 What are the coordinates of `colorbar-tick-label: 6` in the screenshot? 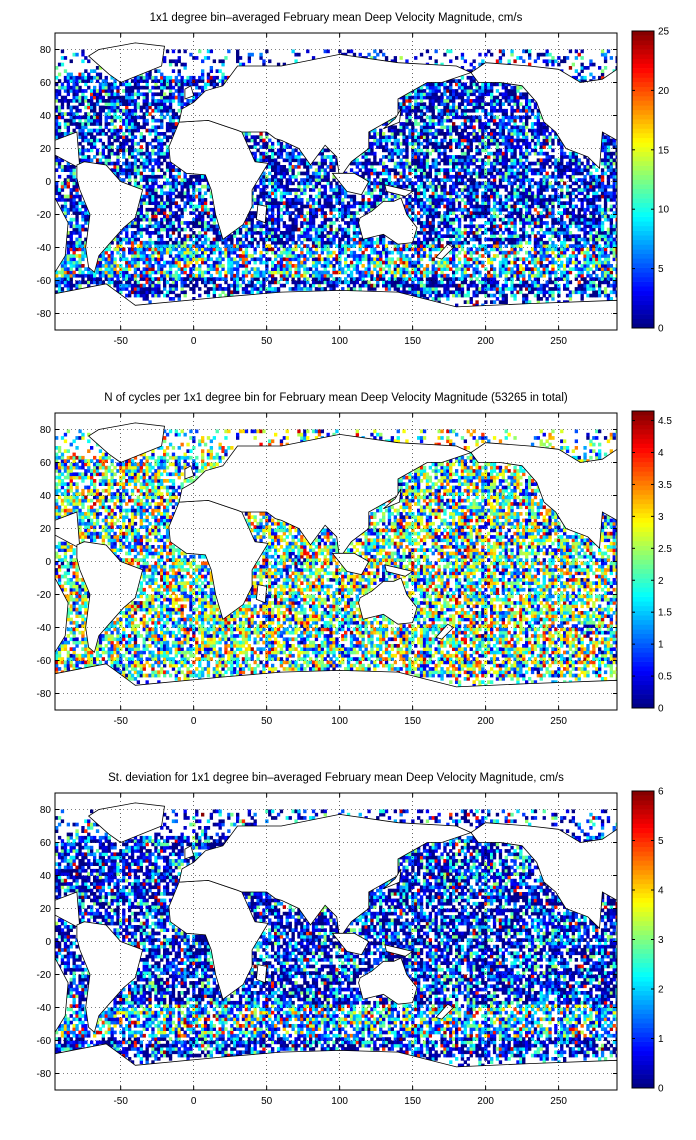 It's located at (661, 792).